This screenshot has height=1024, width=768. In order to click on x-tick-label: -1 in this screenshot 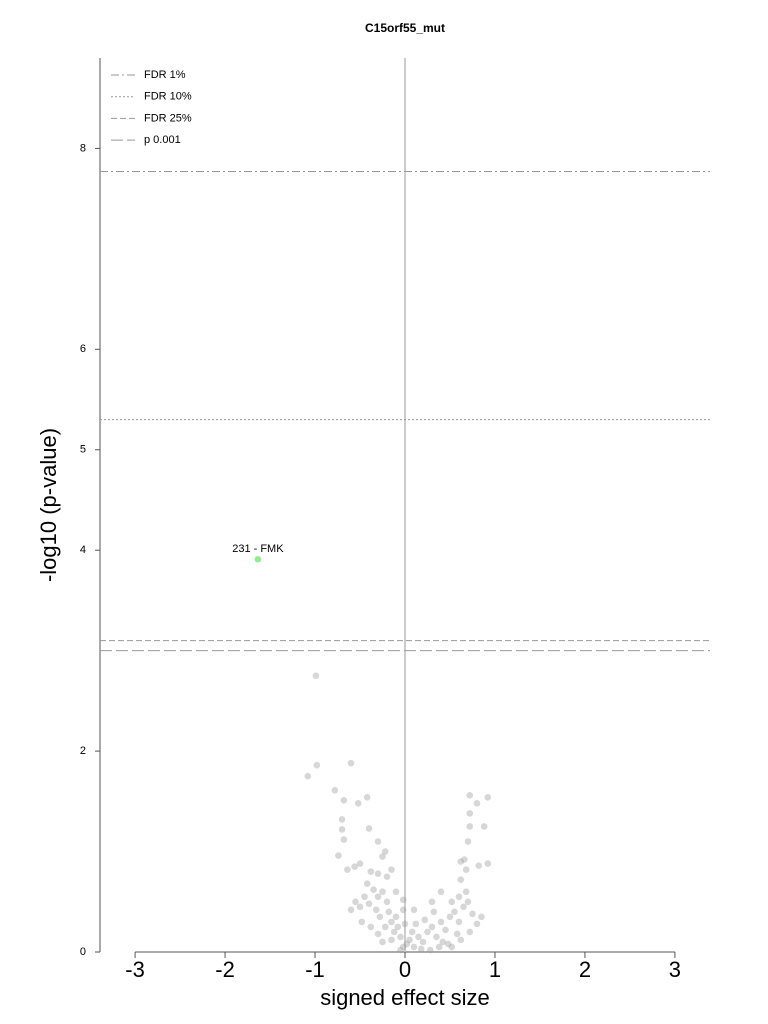, I will do `click(315, 969)`.